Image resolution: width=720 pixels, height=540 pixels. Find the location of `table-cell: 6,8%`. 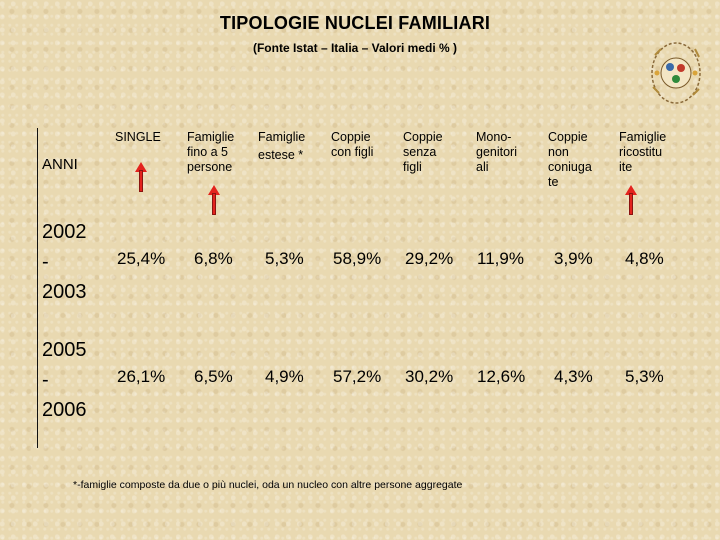

table-cell: 6,8% is located at coordinates (213, 258).